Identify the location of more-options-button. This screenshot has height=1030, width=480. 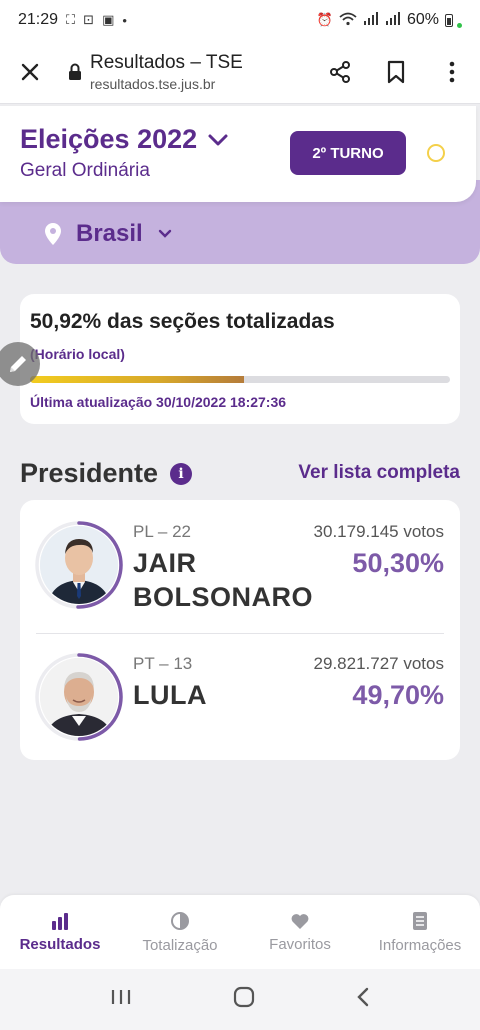
(452, 72).